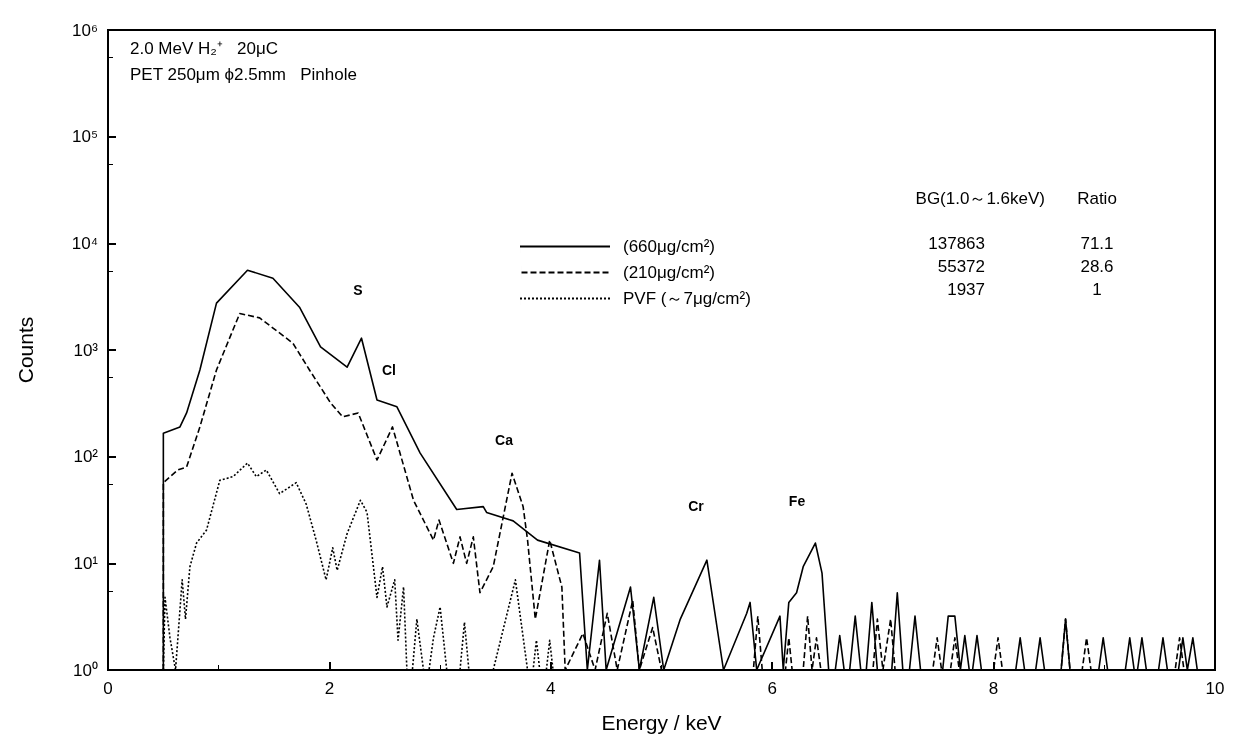  I want to click on y-tick-label: 10⁶, so click(85, 30).